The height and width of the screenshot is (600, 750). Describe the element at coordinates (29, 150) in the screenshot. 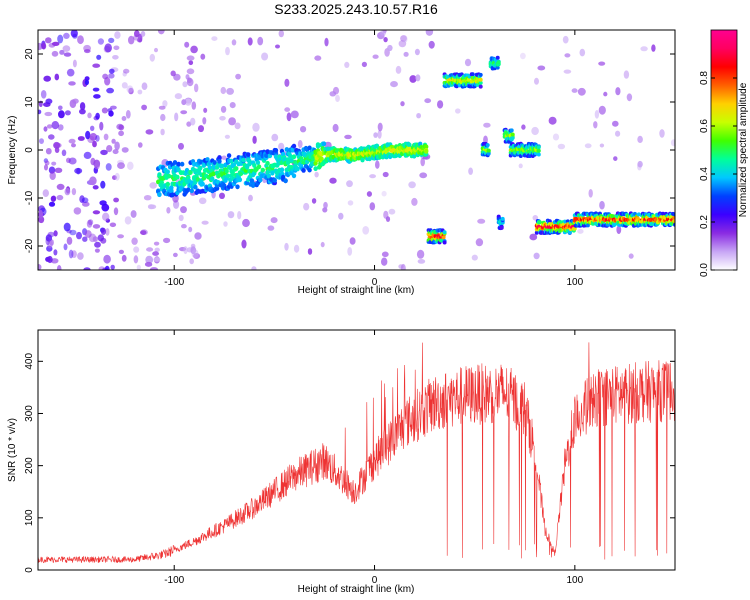

I see `y-tick-label: 0` at that location.